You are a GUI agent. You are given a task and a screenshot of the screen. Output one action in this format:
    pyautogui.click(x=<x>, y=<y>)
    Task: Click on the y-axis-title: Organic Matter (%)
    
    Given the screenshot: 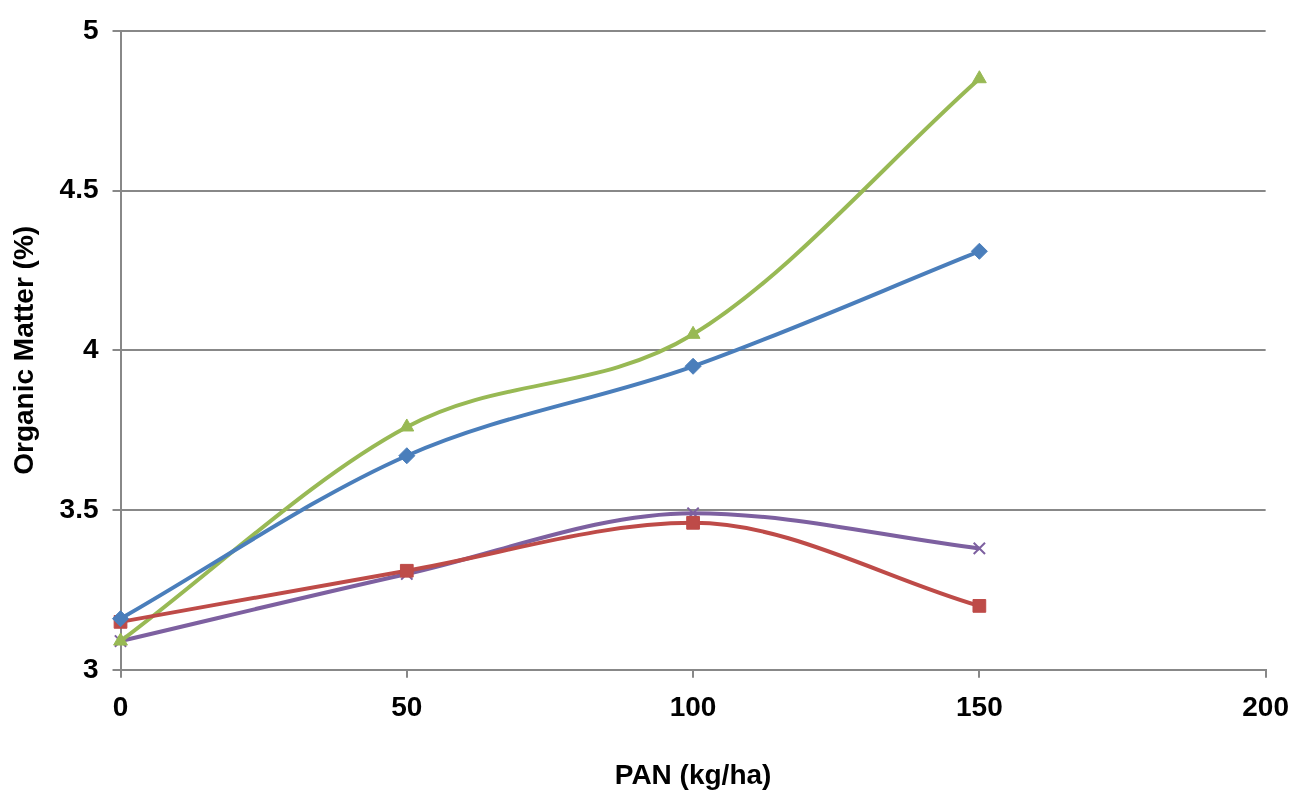 What is the action you would take?
    pyautogui.click(x=23, y=350)
    